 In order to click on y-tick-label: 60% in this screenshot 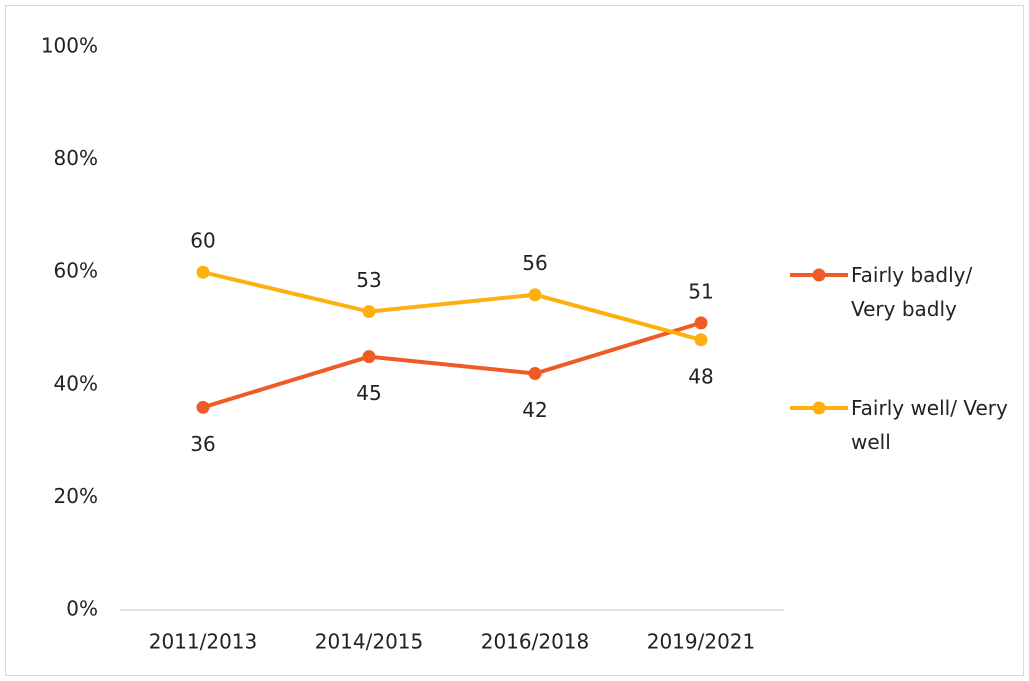, I will do `click(76, 271)`.